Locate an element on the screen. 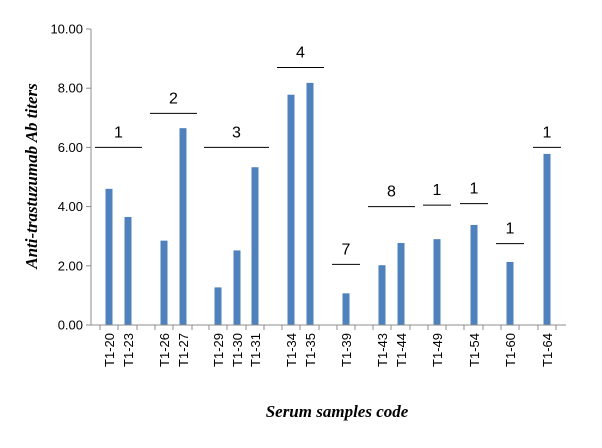 The height and width of the screenshot is (448, 602). x-tick-label: T1-60 is located at coordinates (510, 350).